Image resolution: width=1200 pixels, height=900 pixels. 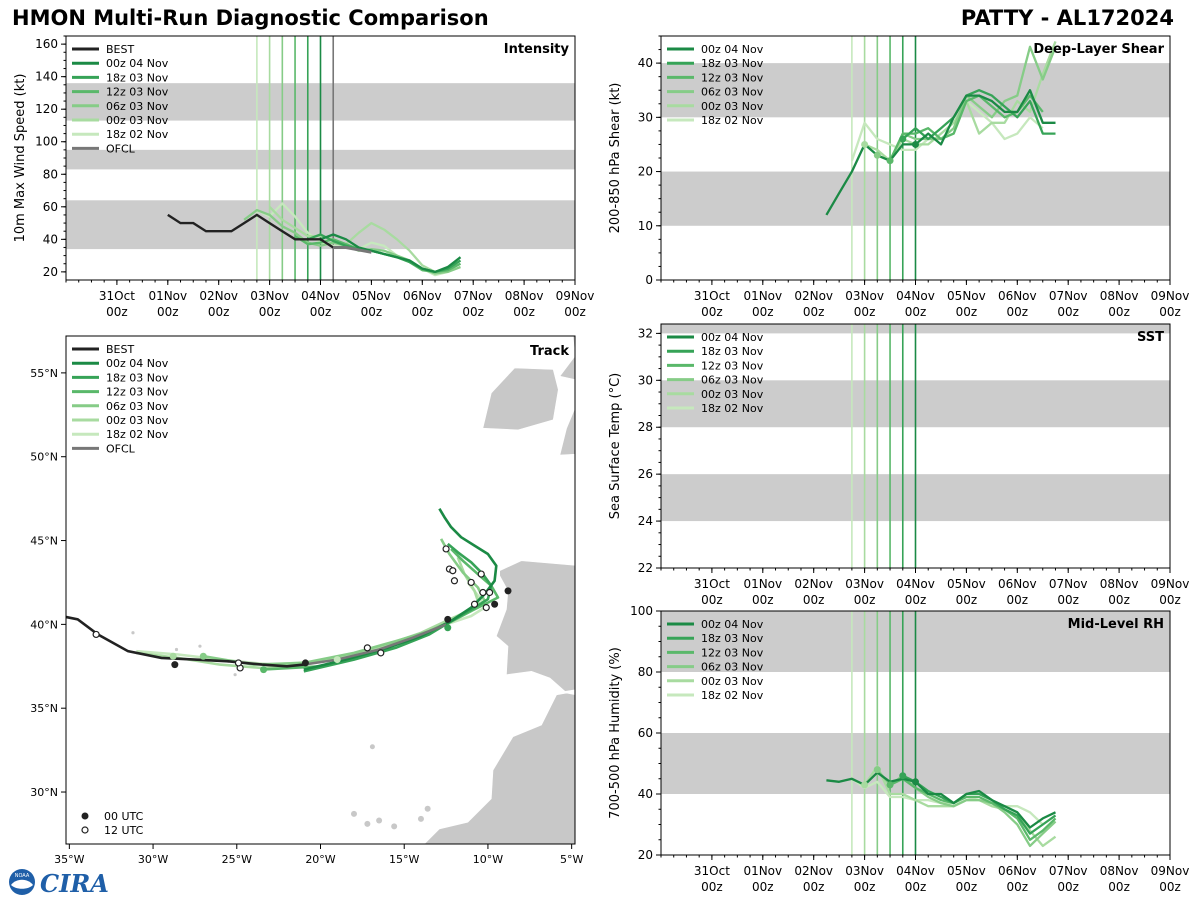 What do you see at coordinates (1119, 584) in the screenshot?
I see `x-tick-label-day: 08Nov` at bounding box center [1119, 584].